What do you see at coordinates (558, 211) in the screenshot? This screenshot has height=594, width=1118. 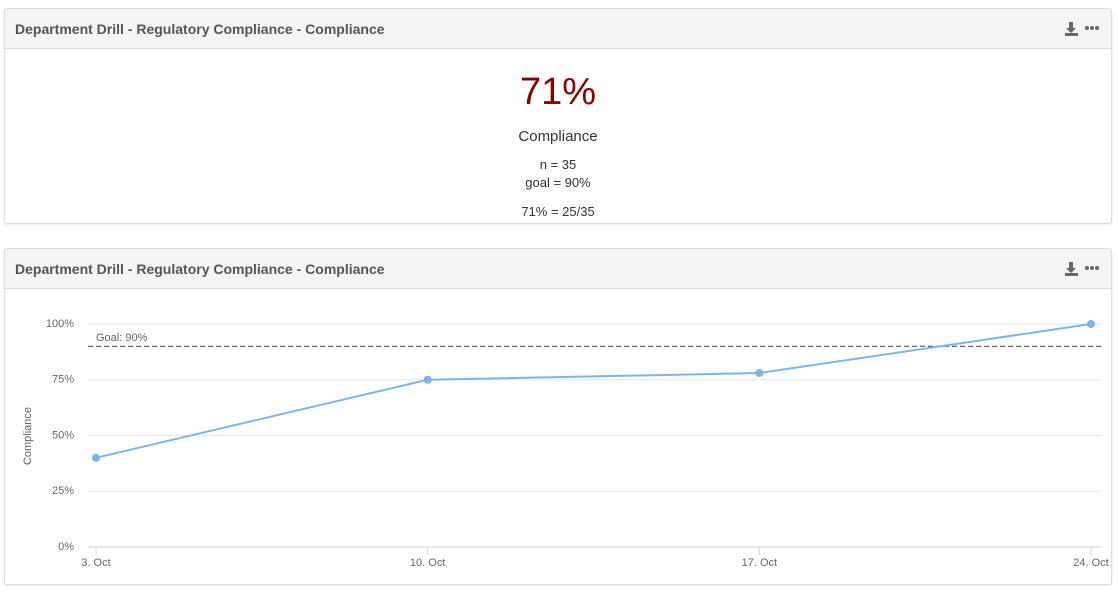 I see `kpi-ratio: 71% = 25/35` at bounding box center [558, 211].